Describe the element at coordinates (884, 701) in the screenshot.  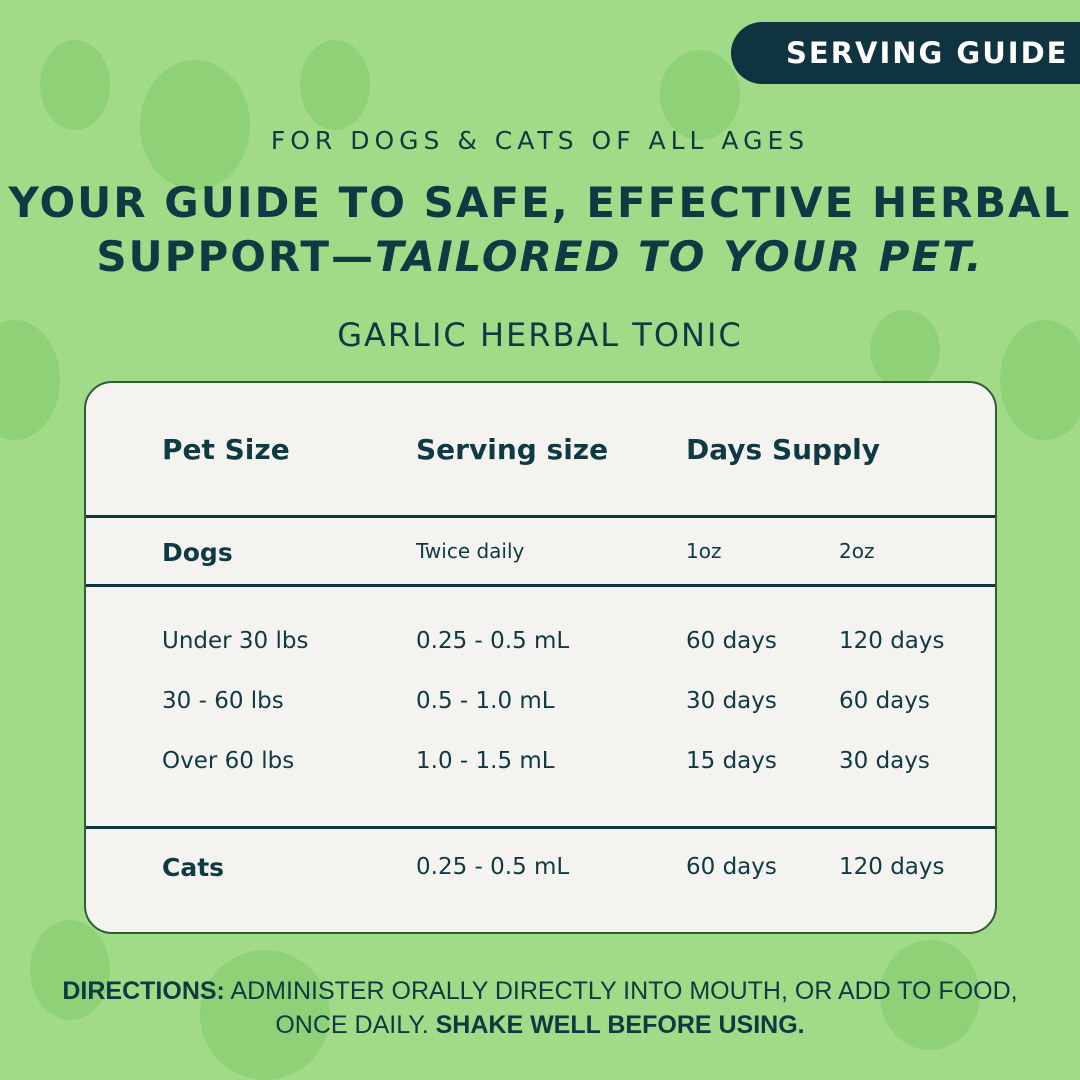
I see `cell-2oz: 60 days` at that location.